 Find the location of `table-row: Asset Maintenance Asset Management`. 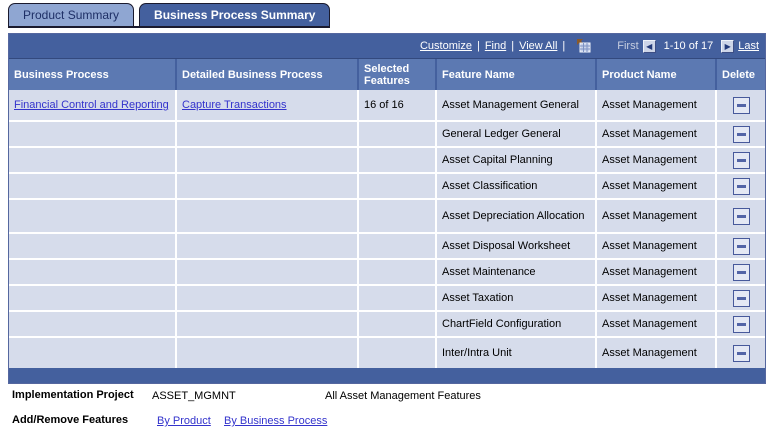

table-row: Asset Maintenance Asset Management is located at coordinates (387, 272).